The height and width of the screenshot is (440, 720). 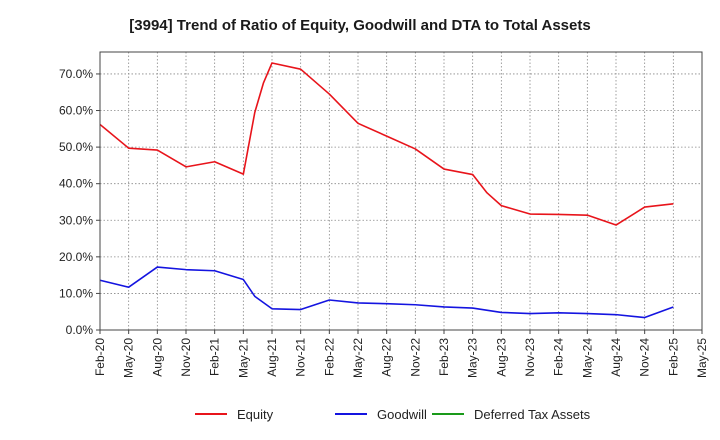 I want to click on x-tick-label: May-22, so click(x=358, y=358).